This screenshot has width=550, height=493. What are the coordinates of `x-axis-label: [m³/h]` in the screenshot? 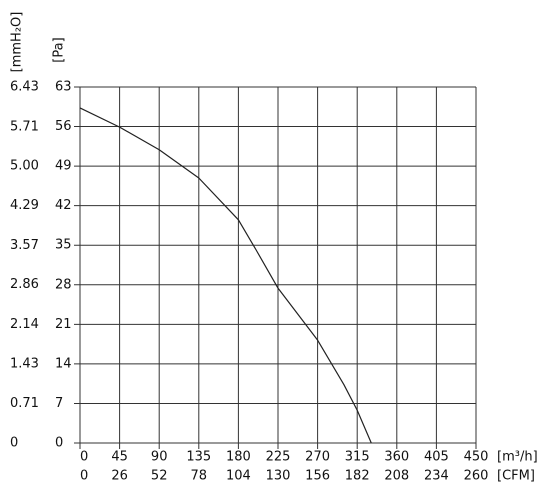 It's located at (517, 457).